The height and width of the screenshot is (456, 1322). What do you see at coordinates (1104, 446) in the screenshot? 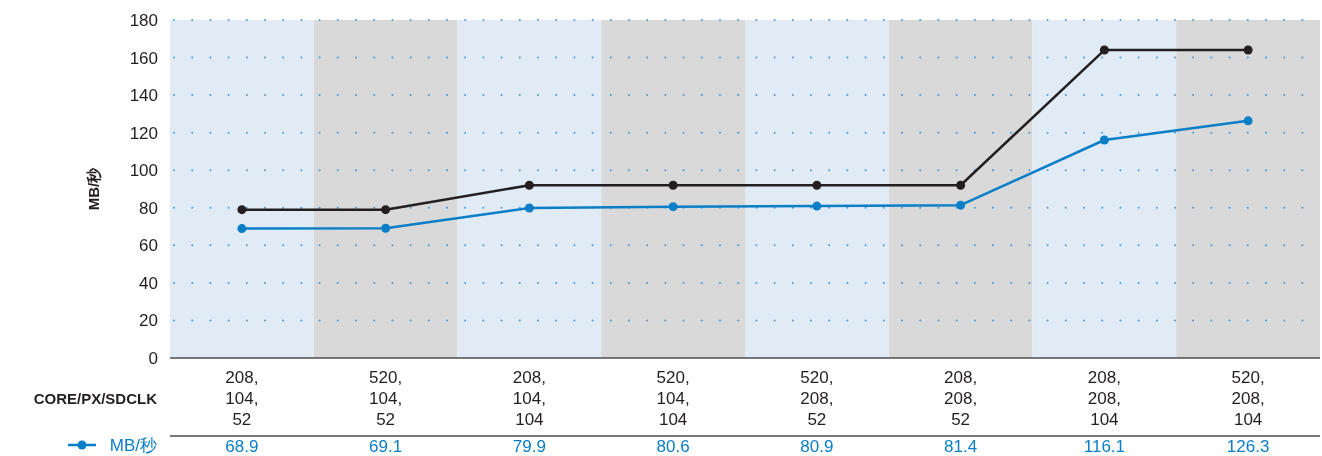
I see `data-label: 116.1` at bounding box center [1104, 446].